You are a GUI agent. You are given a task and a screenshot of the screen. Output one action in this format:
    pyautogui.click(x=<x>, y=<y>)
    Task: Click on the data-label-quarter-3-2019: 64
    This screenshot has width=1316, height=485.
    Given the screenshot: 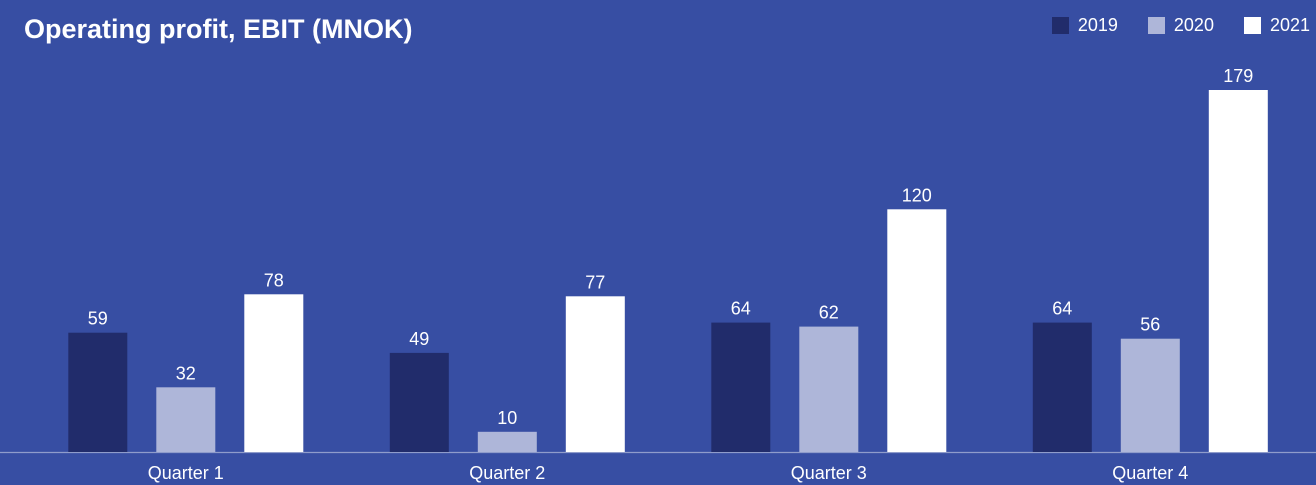 What is the action you would take?
    pyautogui.click(x=741, y=309)
    